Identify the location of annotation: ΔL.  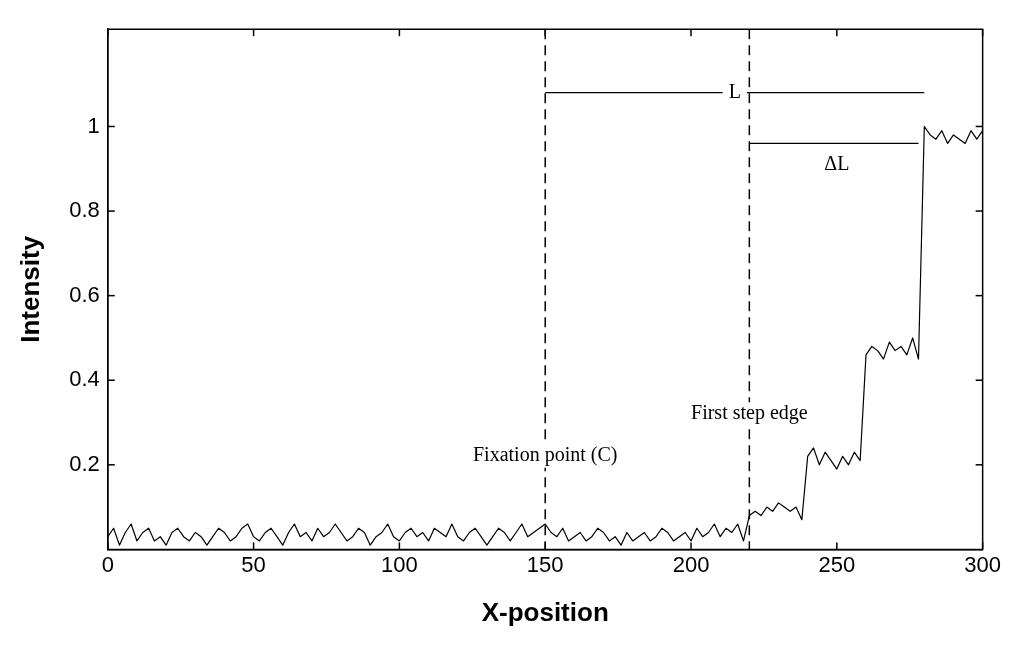
(837, 162).